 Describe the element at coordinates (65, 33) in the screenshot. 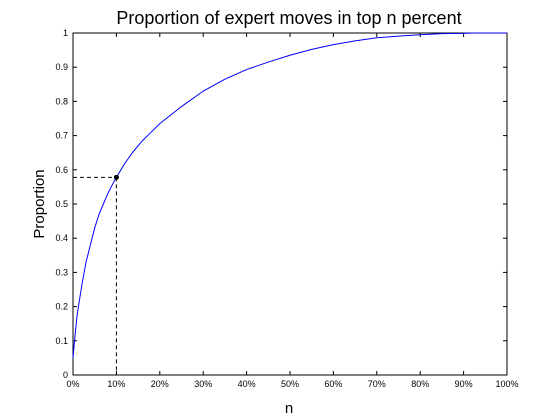

I see `y-tick-label: 1` at that location.